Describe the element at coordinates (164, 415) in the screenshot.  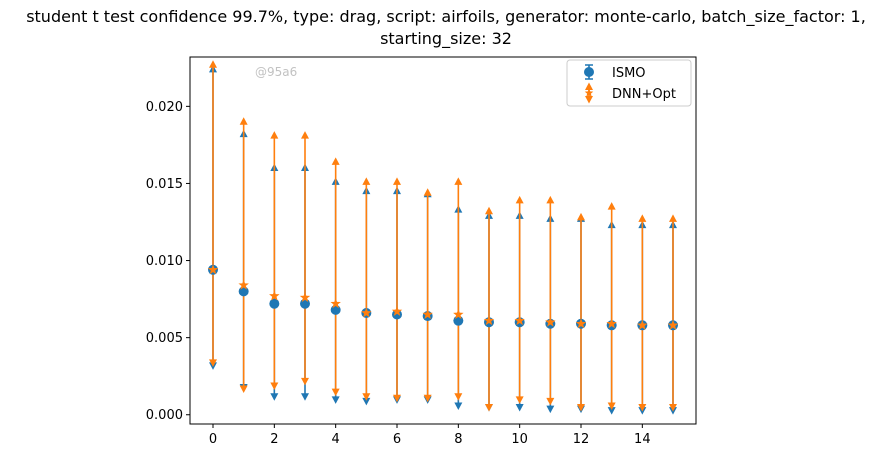
I see `y-tick-label: 0.000` at that location.